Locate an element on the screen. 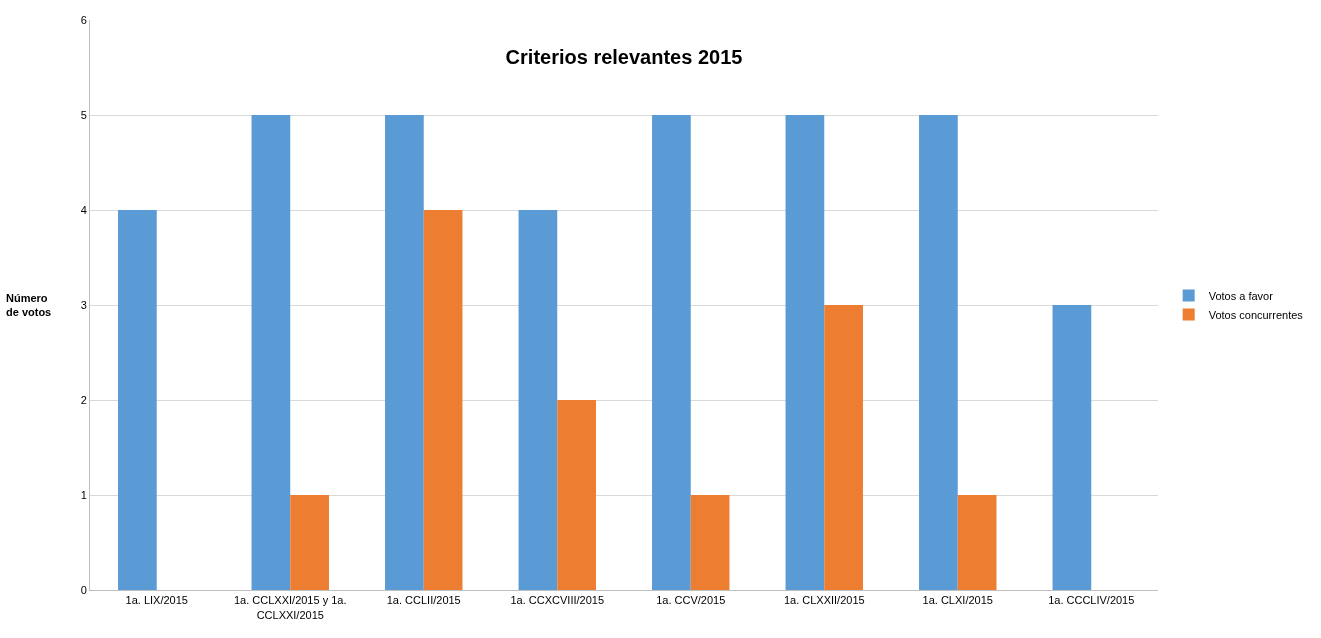 The image size is (1321, 638). x-tick-label: 1a. CCLXXI/2015 y 1a. CCLXXI/2015 is located at coordinates (290, 607).